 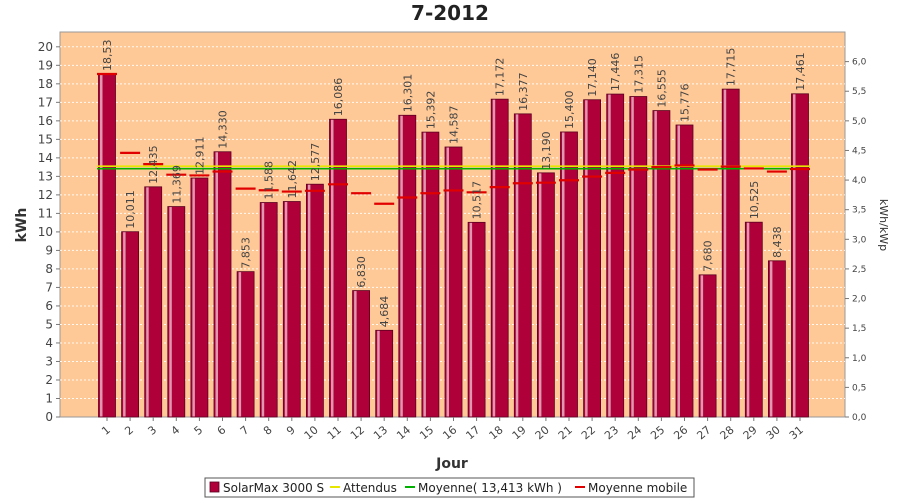 What do you see at coordinates (638, 74) in the screenshot?
I see `bar-value-label: 17,315` at bounding box center [638, 74].